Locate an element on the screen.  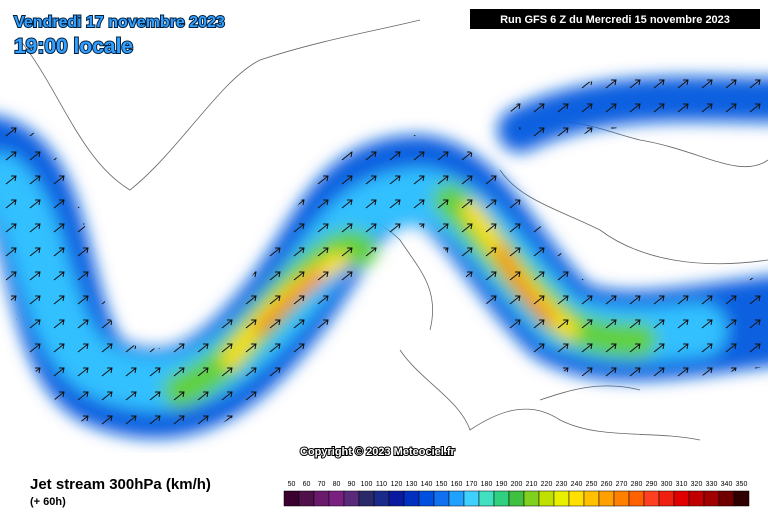
legend-label: 210 is located at coordinates (532, 484).